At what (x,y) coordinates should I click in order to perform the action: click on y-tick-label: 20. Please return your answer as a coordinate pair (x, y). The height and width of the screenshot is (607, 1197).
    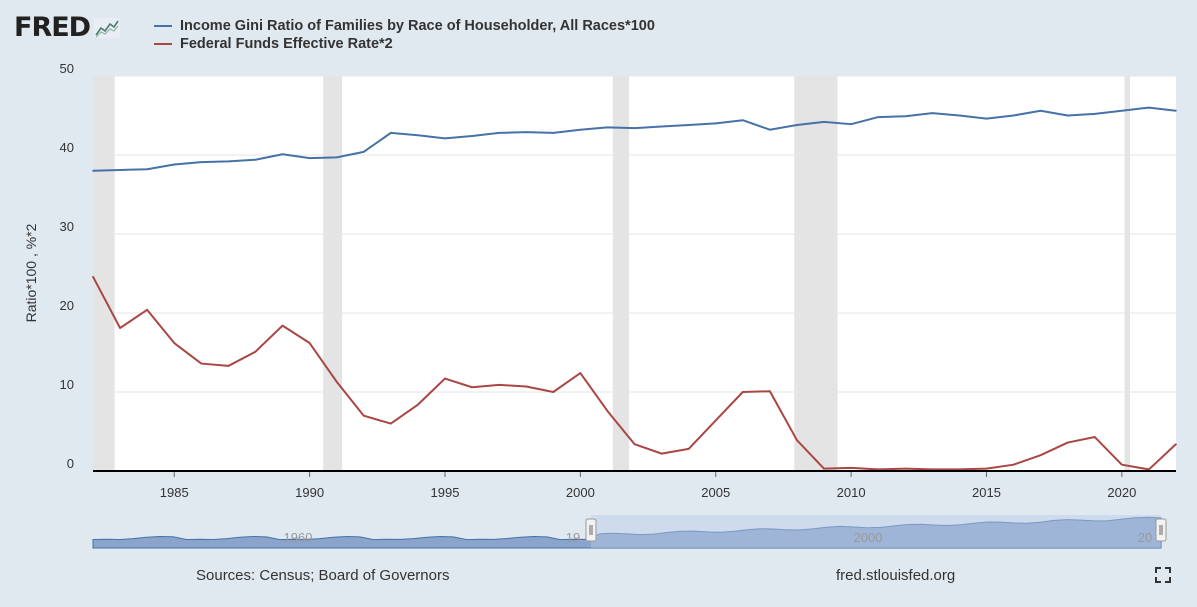
    Looking at the image, I should click on (67, 305).